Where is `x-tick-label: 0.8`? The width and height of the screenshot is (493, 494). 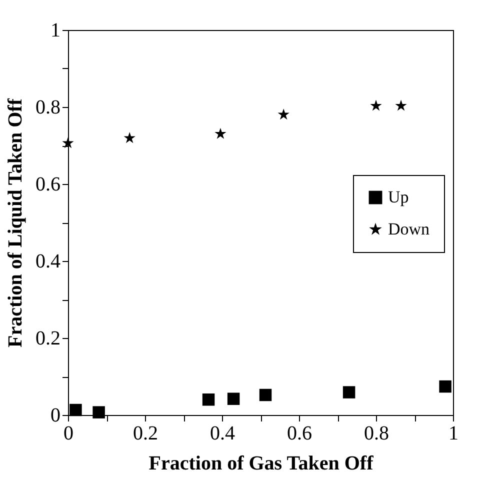
x-tick-label: 0.8 is located at coordinates (376, 433).